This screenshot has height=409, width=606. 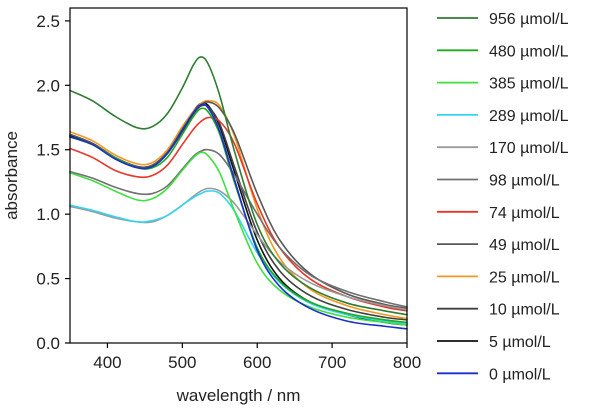 What do you see at coordinates (407, 362) in the screenshot?
I see `x-tick-label: 800` at bounding box center [407, 362].